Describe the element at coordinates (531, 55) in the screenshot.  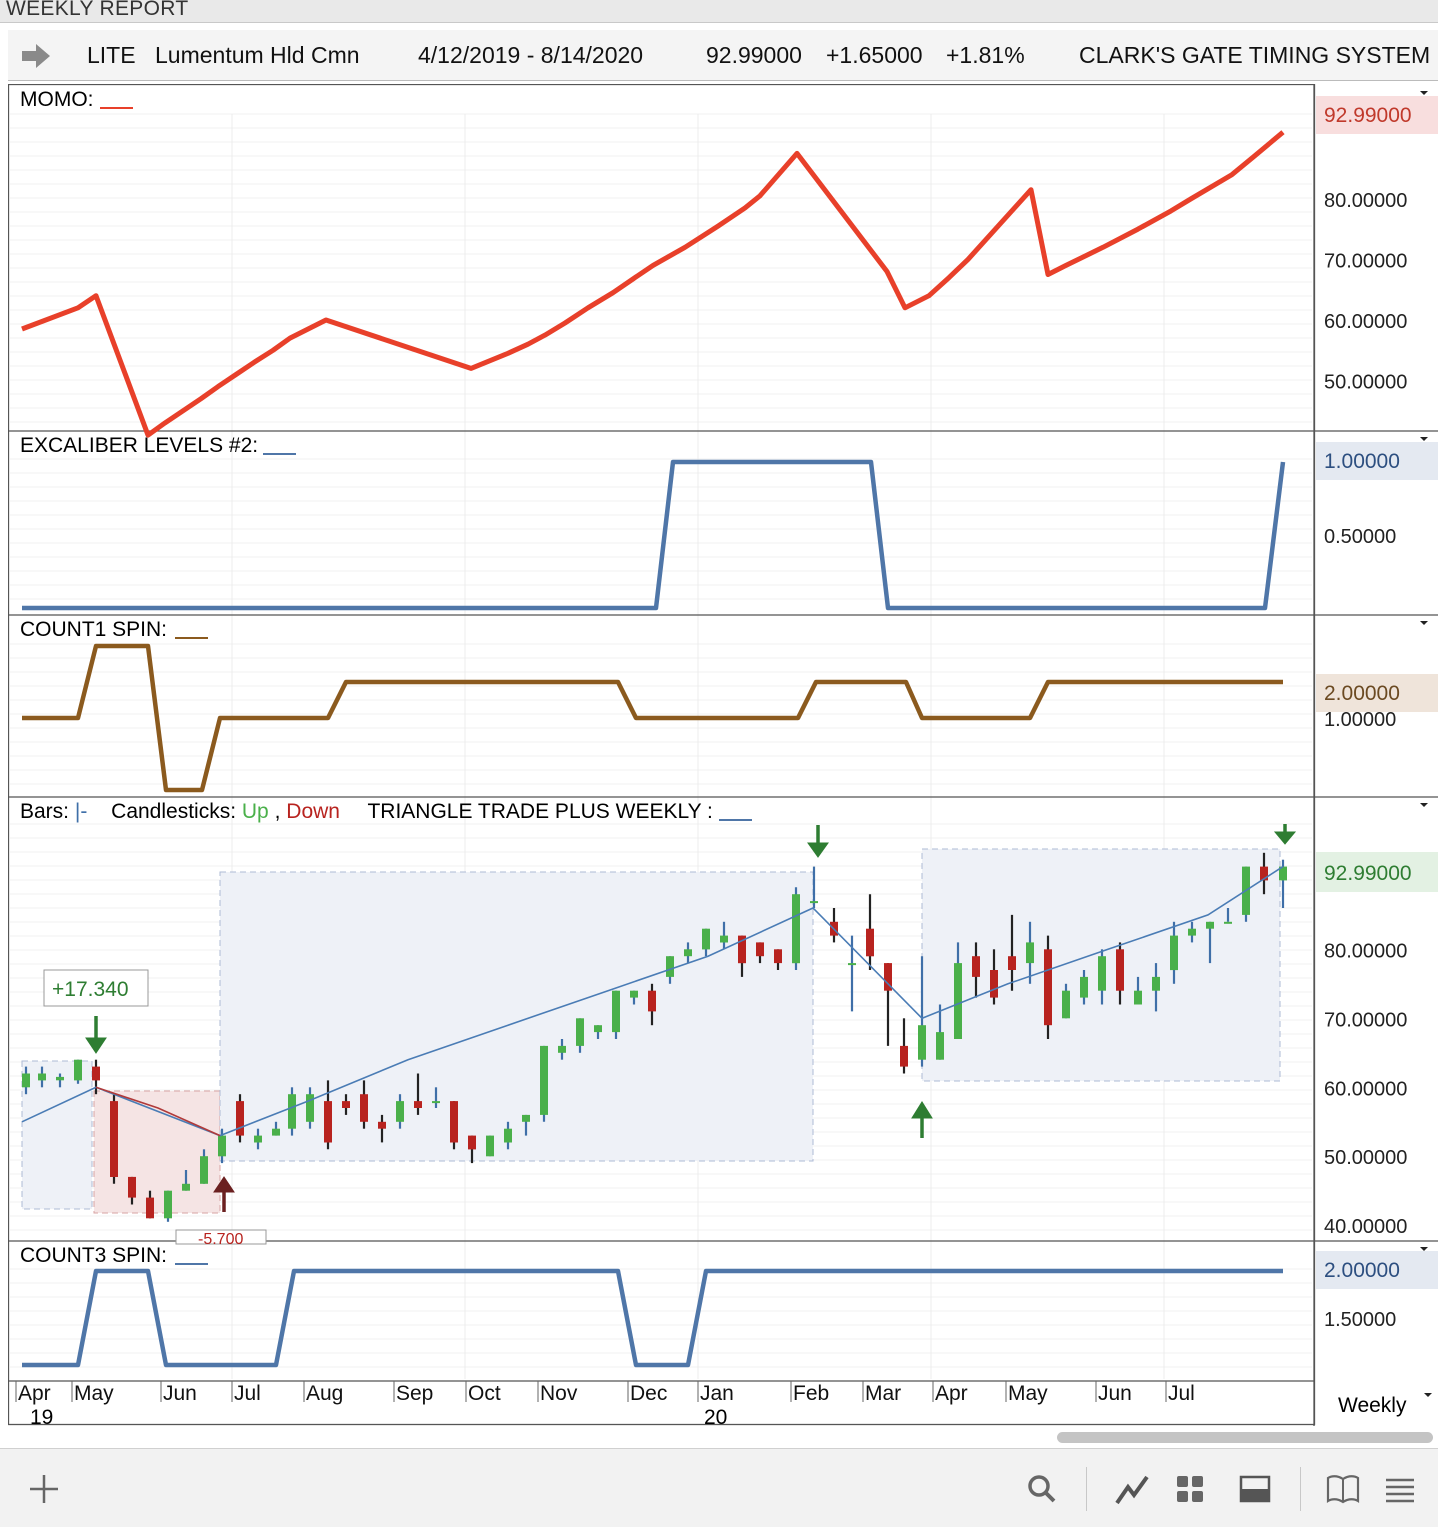
I see `date-range: 4/12/2019 - 8/14/2020` at that location.